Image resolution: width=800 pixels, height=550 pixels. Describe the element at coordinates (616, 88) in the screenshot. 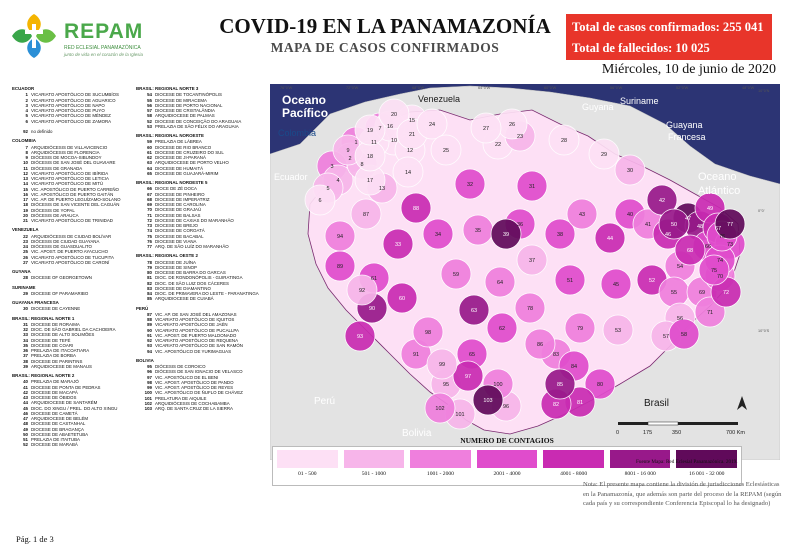

I see `coord-top-label: 56°0'W` at that location.